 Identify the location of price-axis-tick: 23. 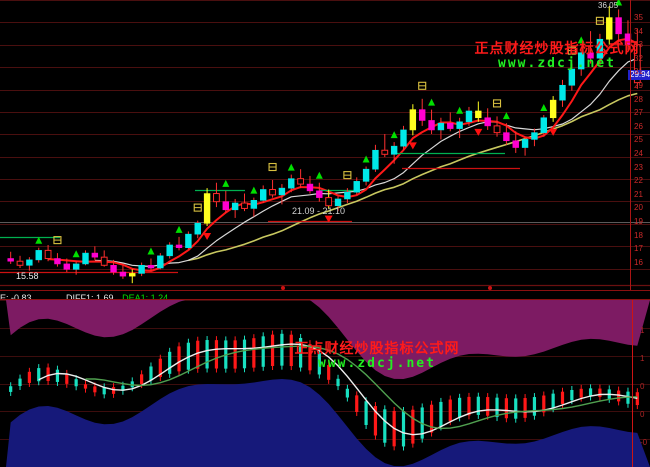
(638, 167).